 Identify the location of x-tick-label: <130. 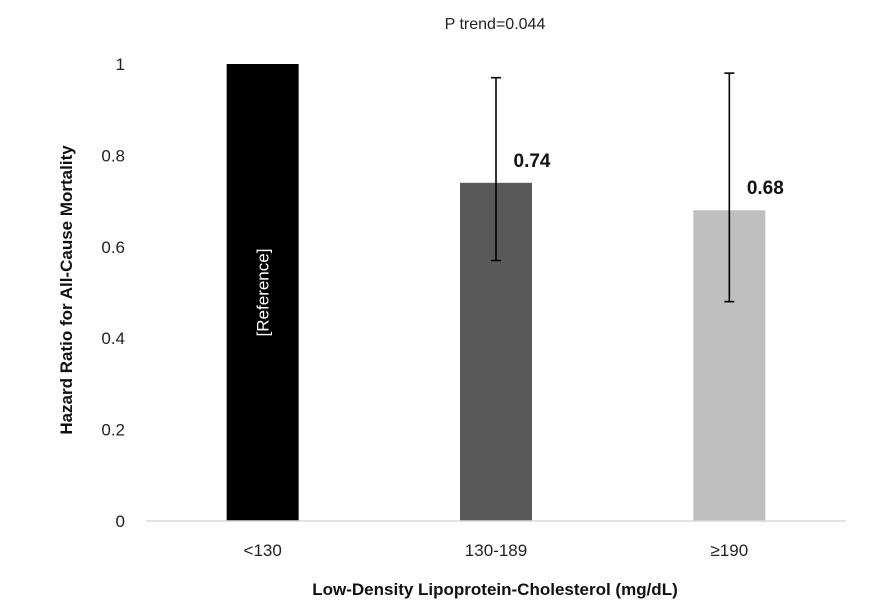
(263, 550).